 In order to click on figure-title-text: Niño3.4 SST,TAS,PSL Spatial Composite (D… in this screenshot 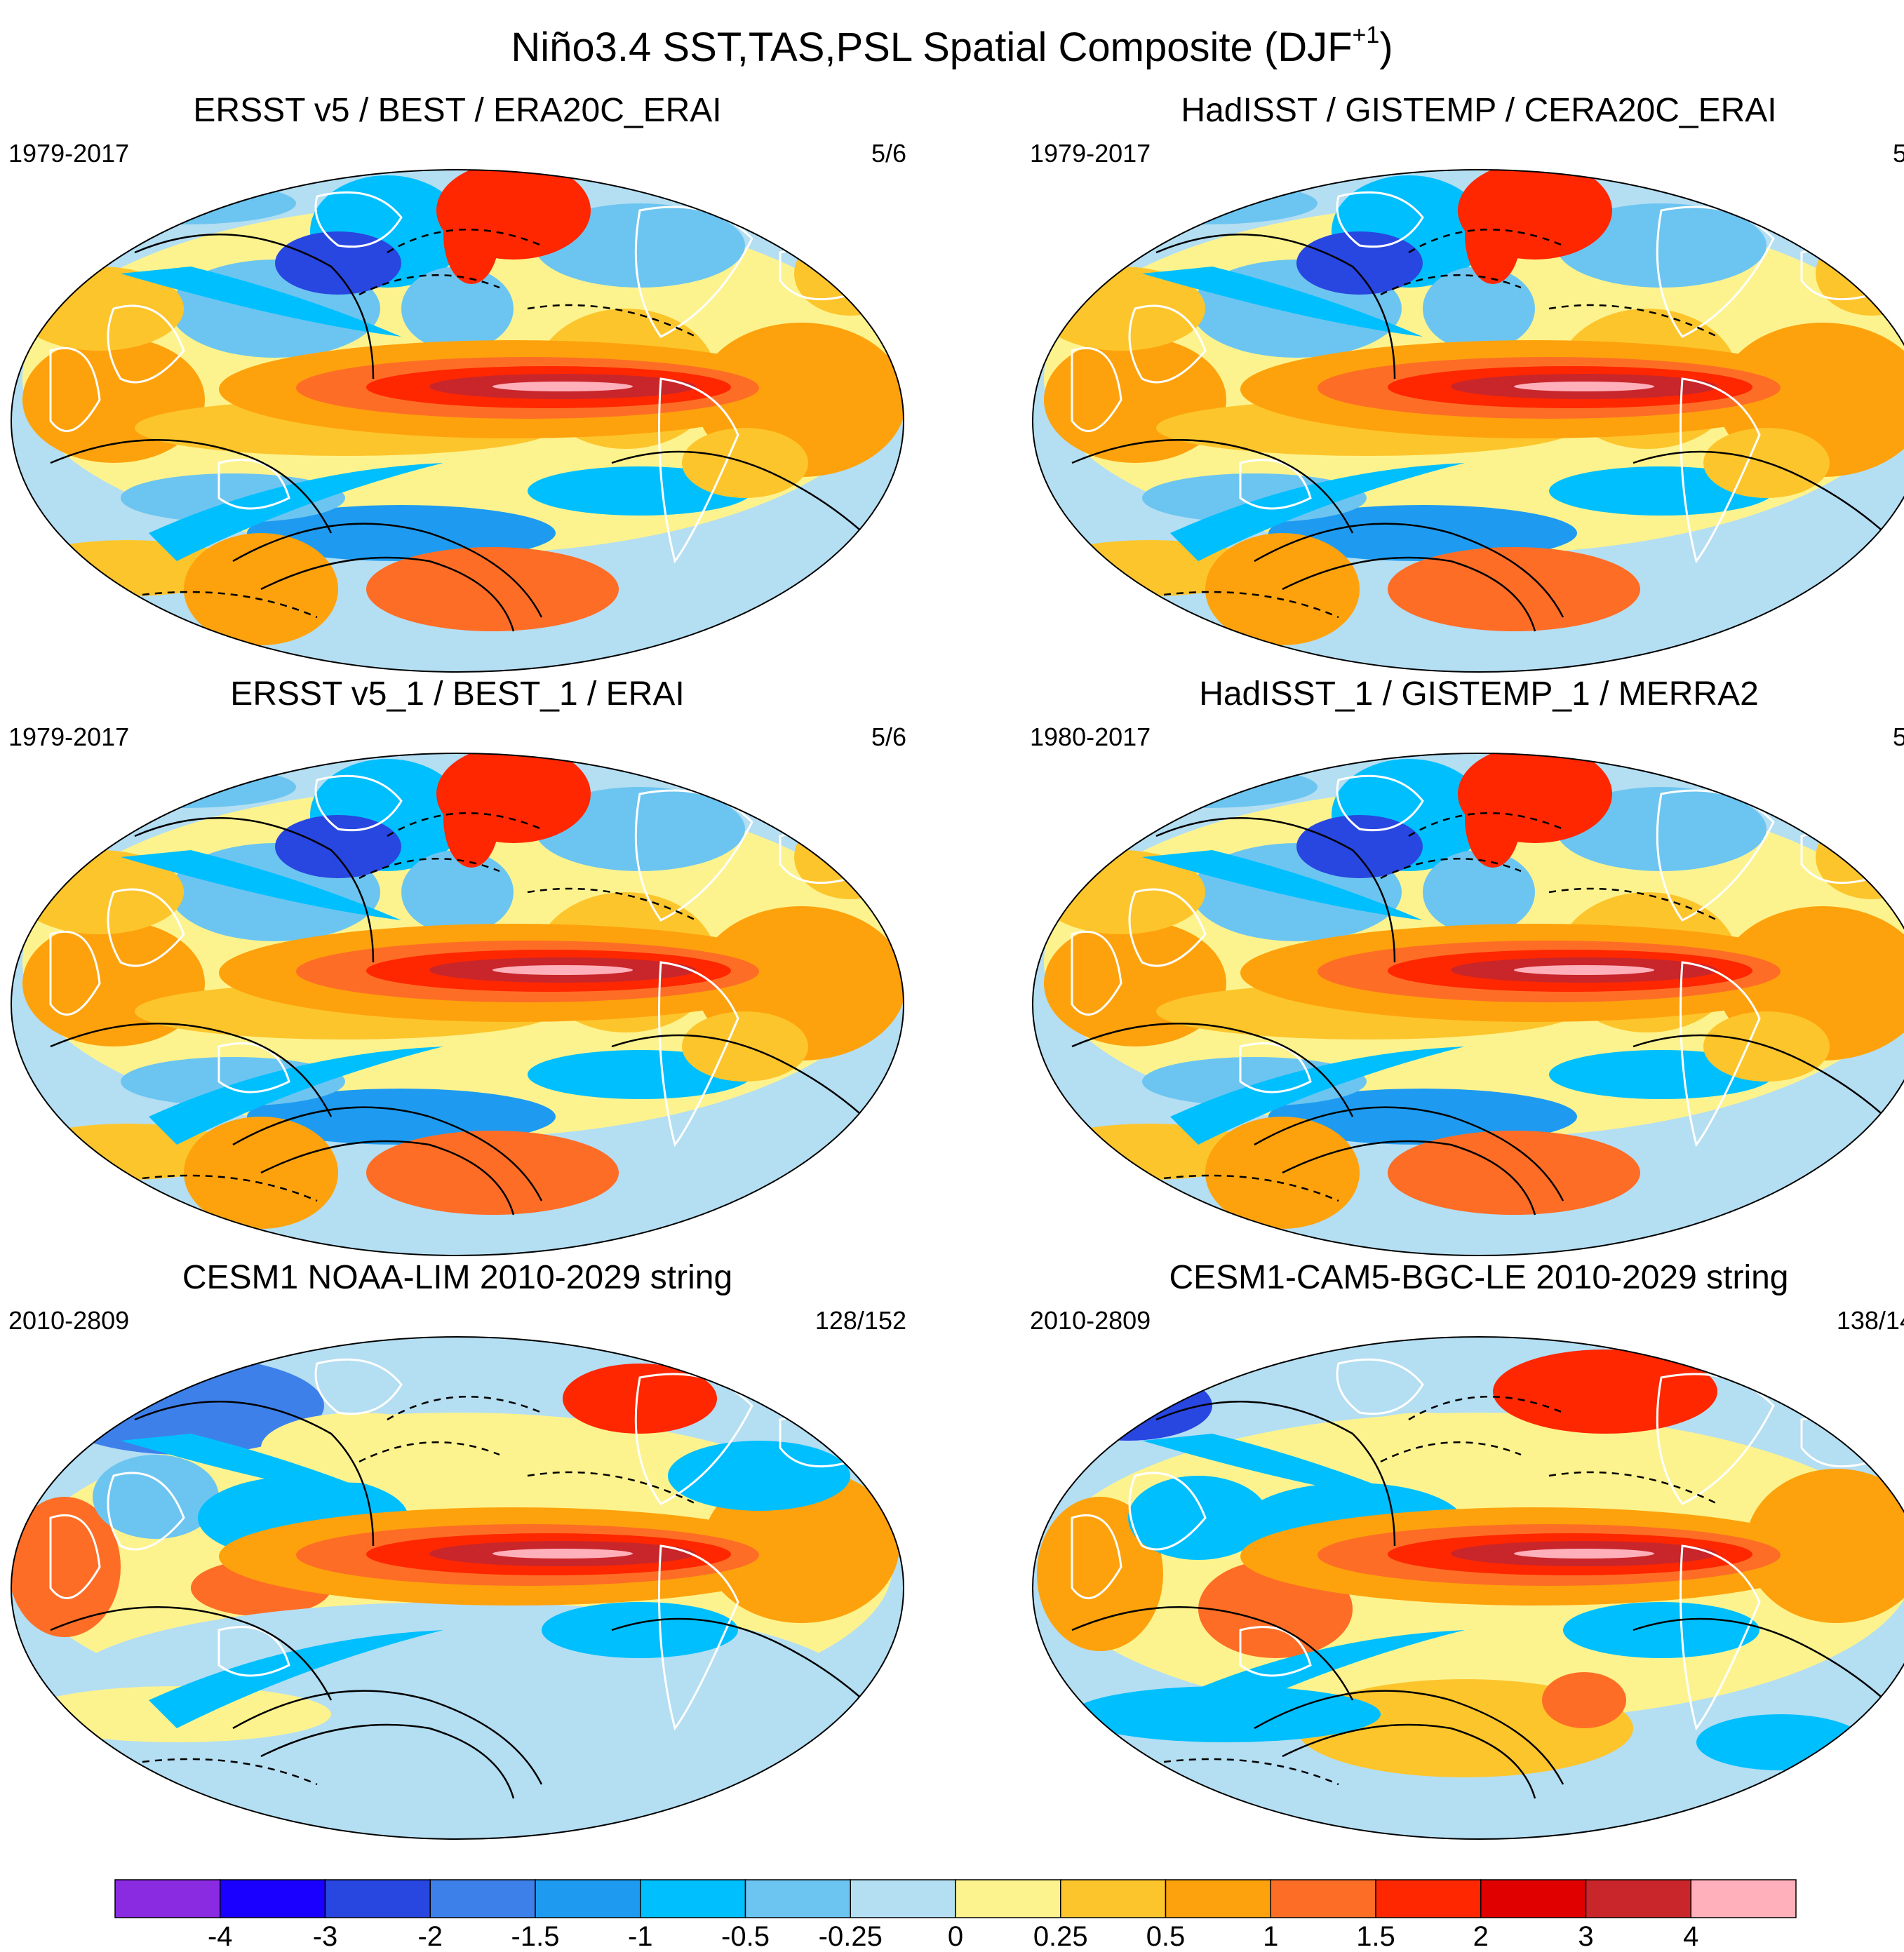, I will do `click(932, 48)`.